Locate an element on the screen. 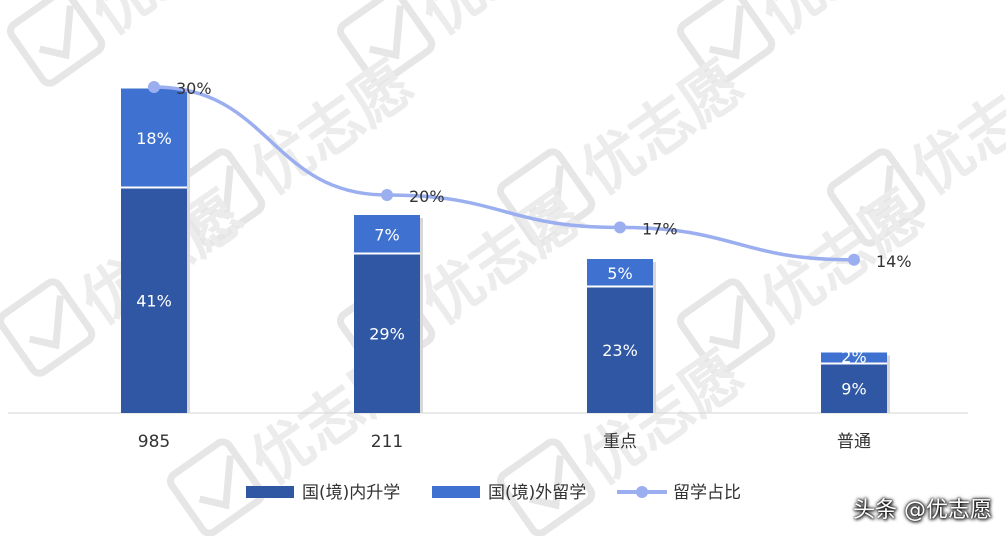 Image resolution: width=1006 pixels, height=536 pixels. legend-item: 国(境)内升学 is located at coordinates (323, 493).